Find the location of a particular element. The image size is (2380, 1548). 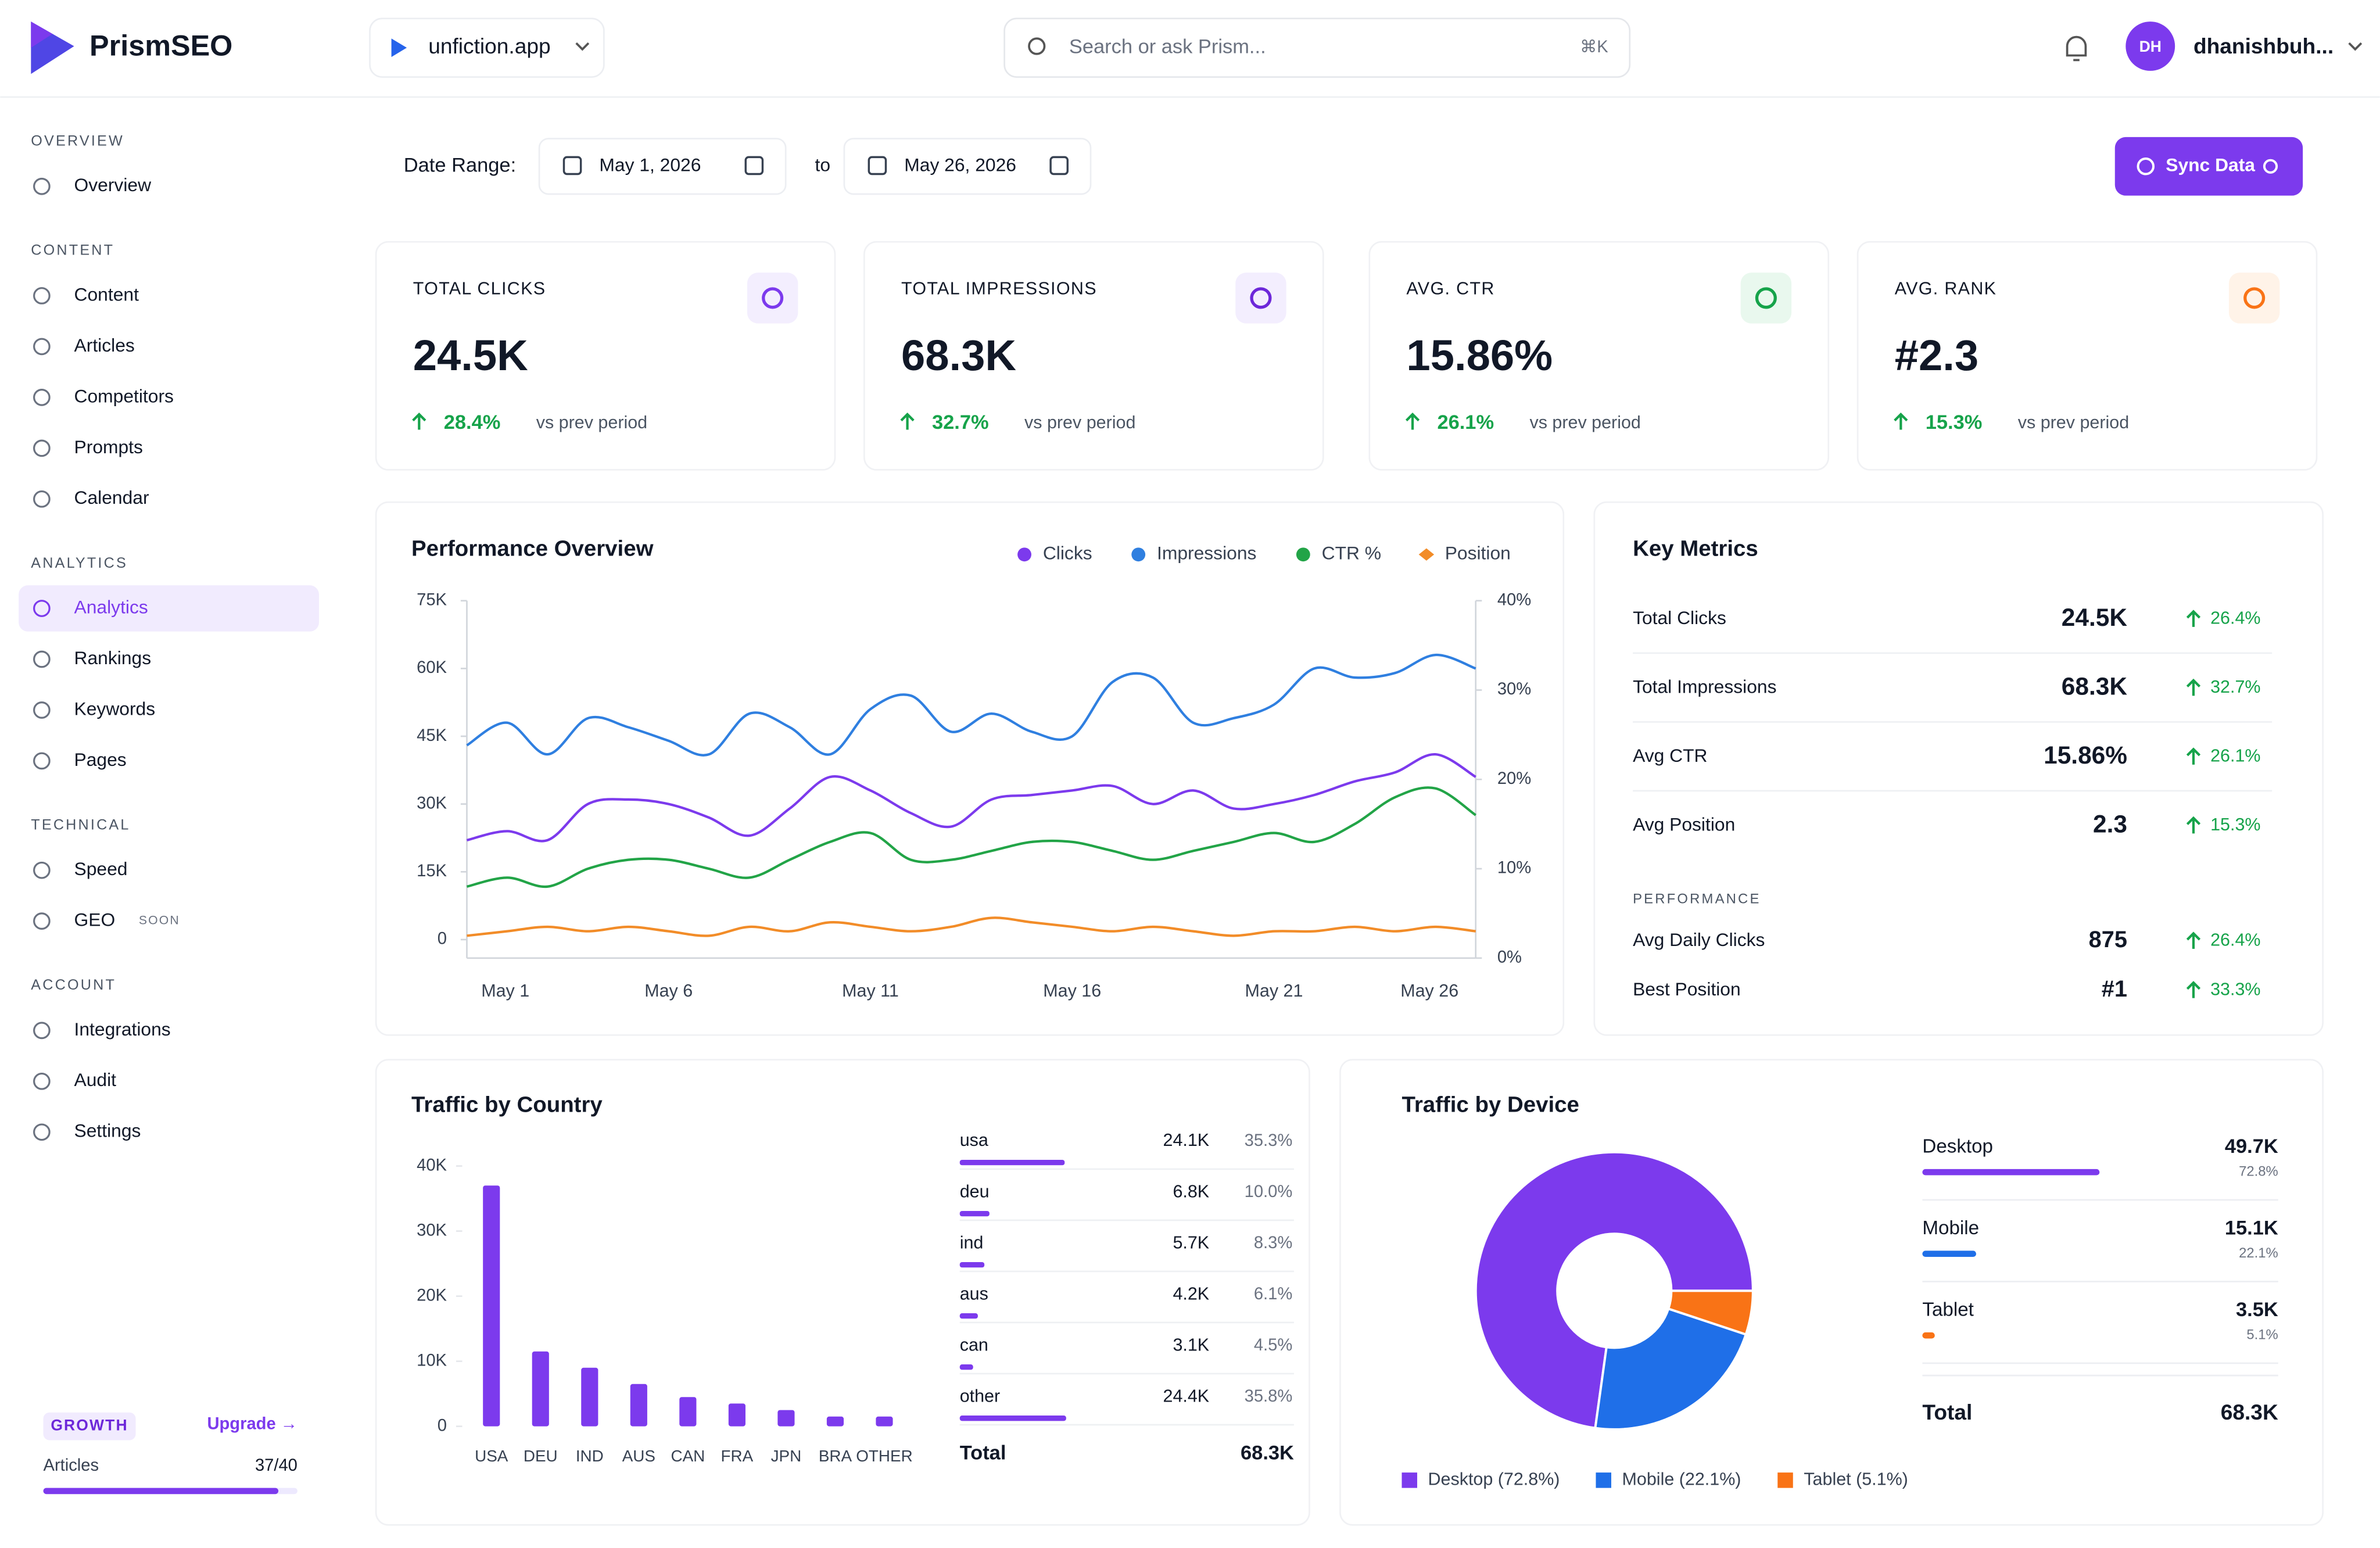

nav-item: Keywords is located at coordinates (115, 708).